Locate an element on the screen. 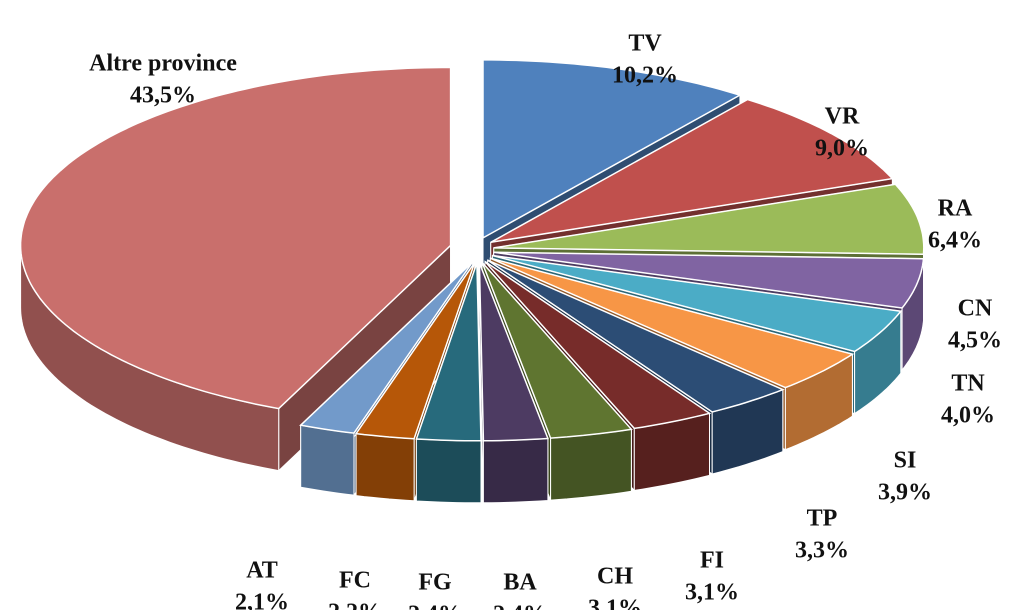  slice-value-label: 4,0% is located at coordinates (968, 416).